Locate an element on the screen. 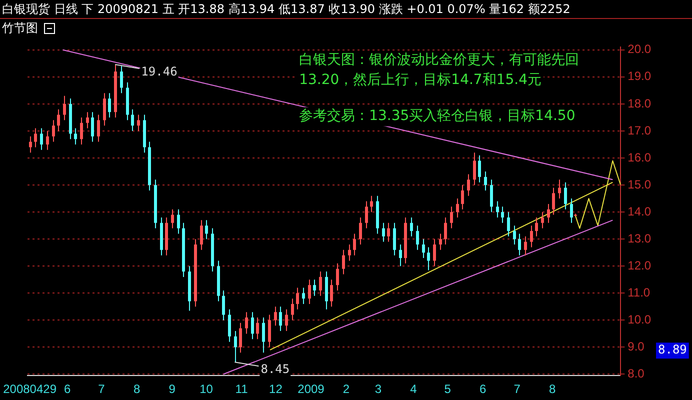  y-tick-label: 14.0 is located at coordinates (640, 211).